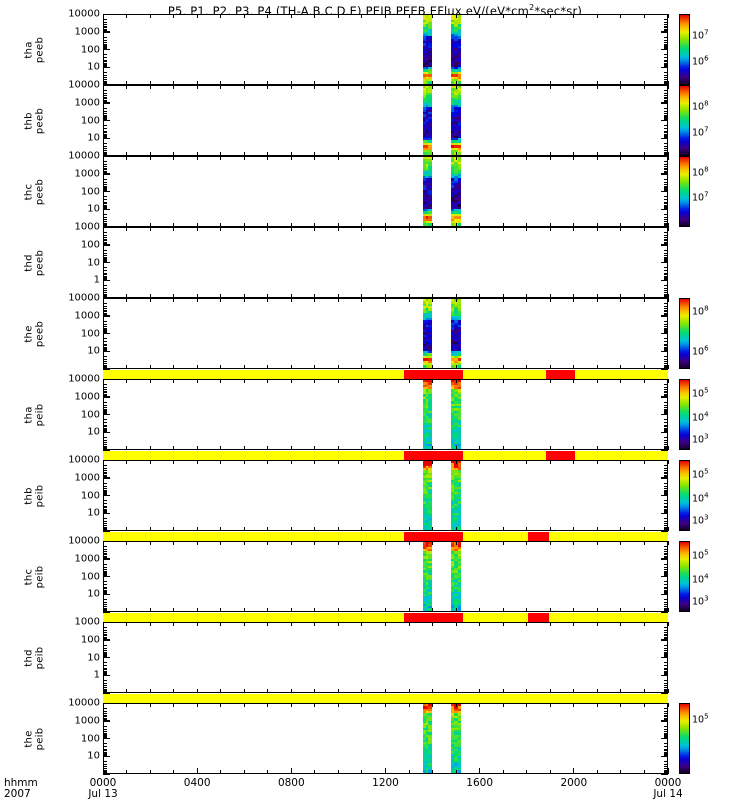 The height and width of the screenshot is (800, 750). Describe the element at coordinates (700, 600) in the screenshot. I see `colorbar-tick-label: 10³` at that location.